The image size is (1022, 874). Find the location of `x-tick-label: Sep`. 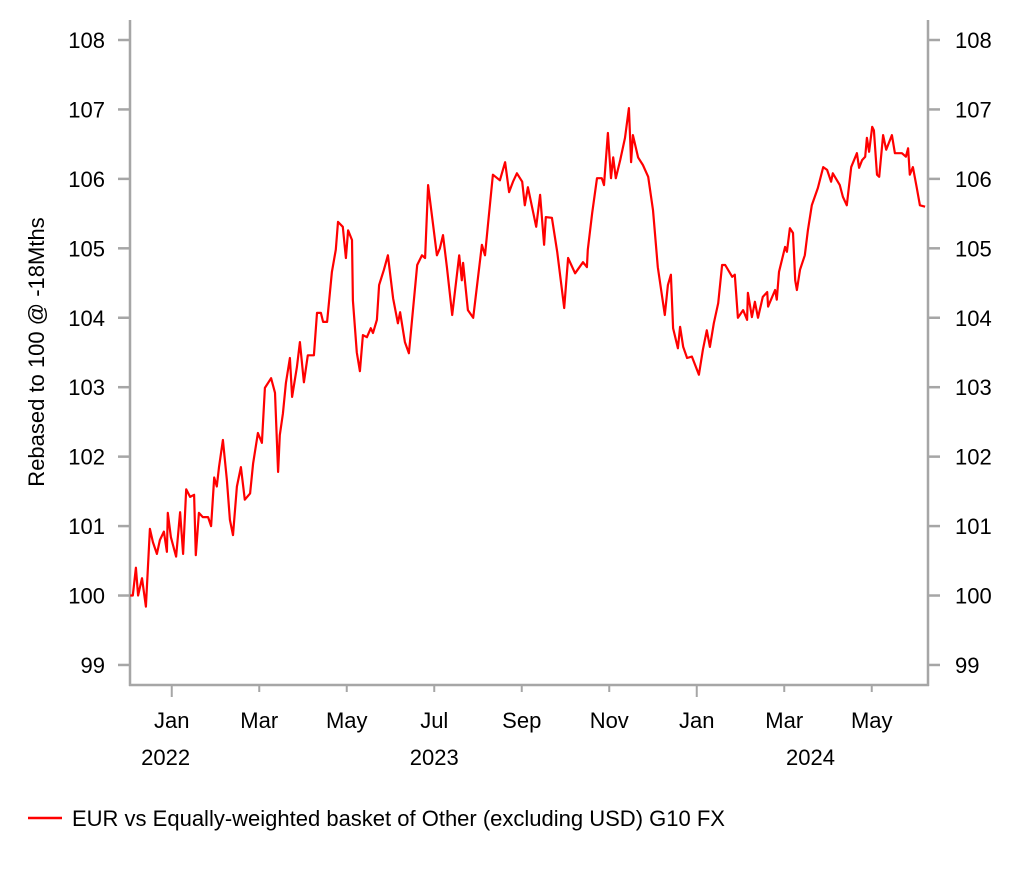

x-tick-label: Sep is located at coordinates (521, 720).